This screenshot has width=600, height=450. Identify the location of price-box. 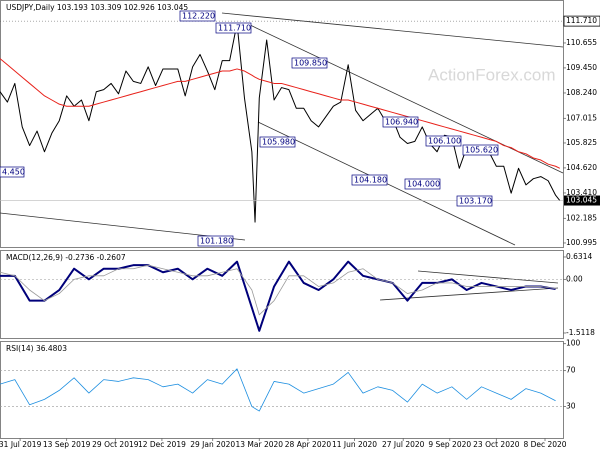
(581, 21).